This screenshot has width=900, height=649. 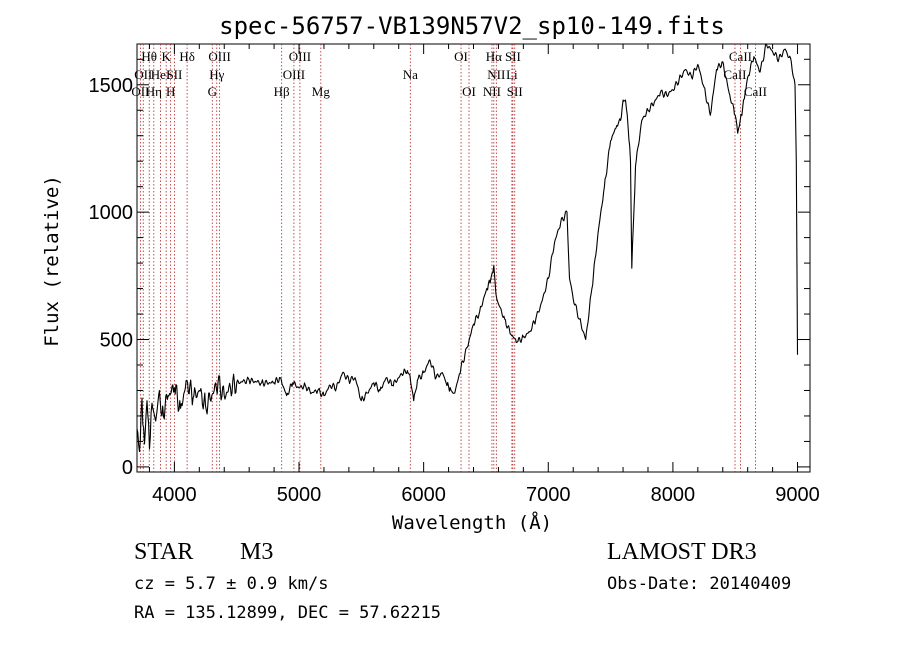 I want to click on x-tick-label: 8000, so click(x=673, y=495).